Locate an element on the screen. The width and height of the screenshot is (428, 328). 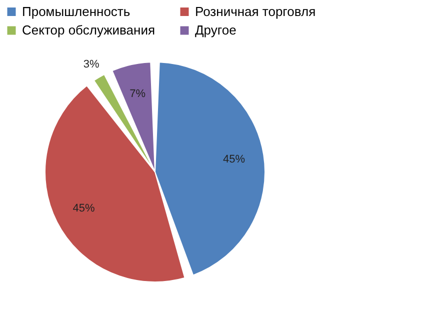
legend-label: Промышленность is located at coordinates (76, 11).